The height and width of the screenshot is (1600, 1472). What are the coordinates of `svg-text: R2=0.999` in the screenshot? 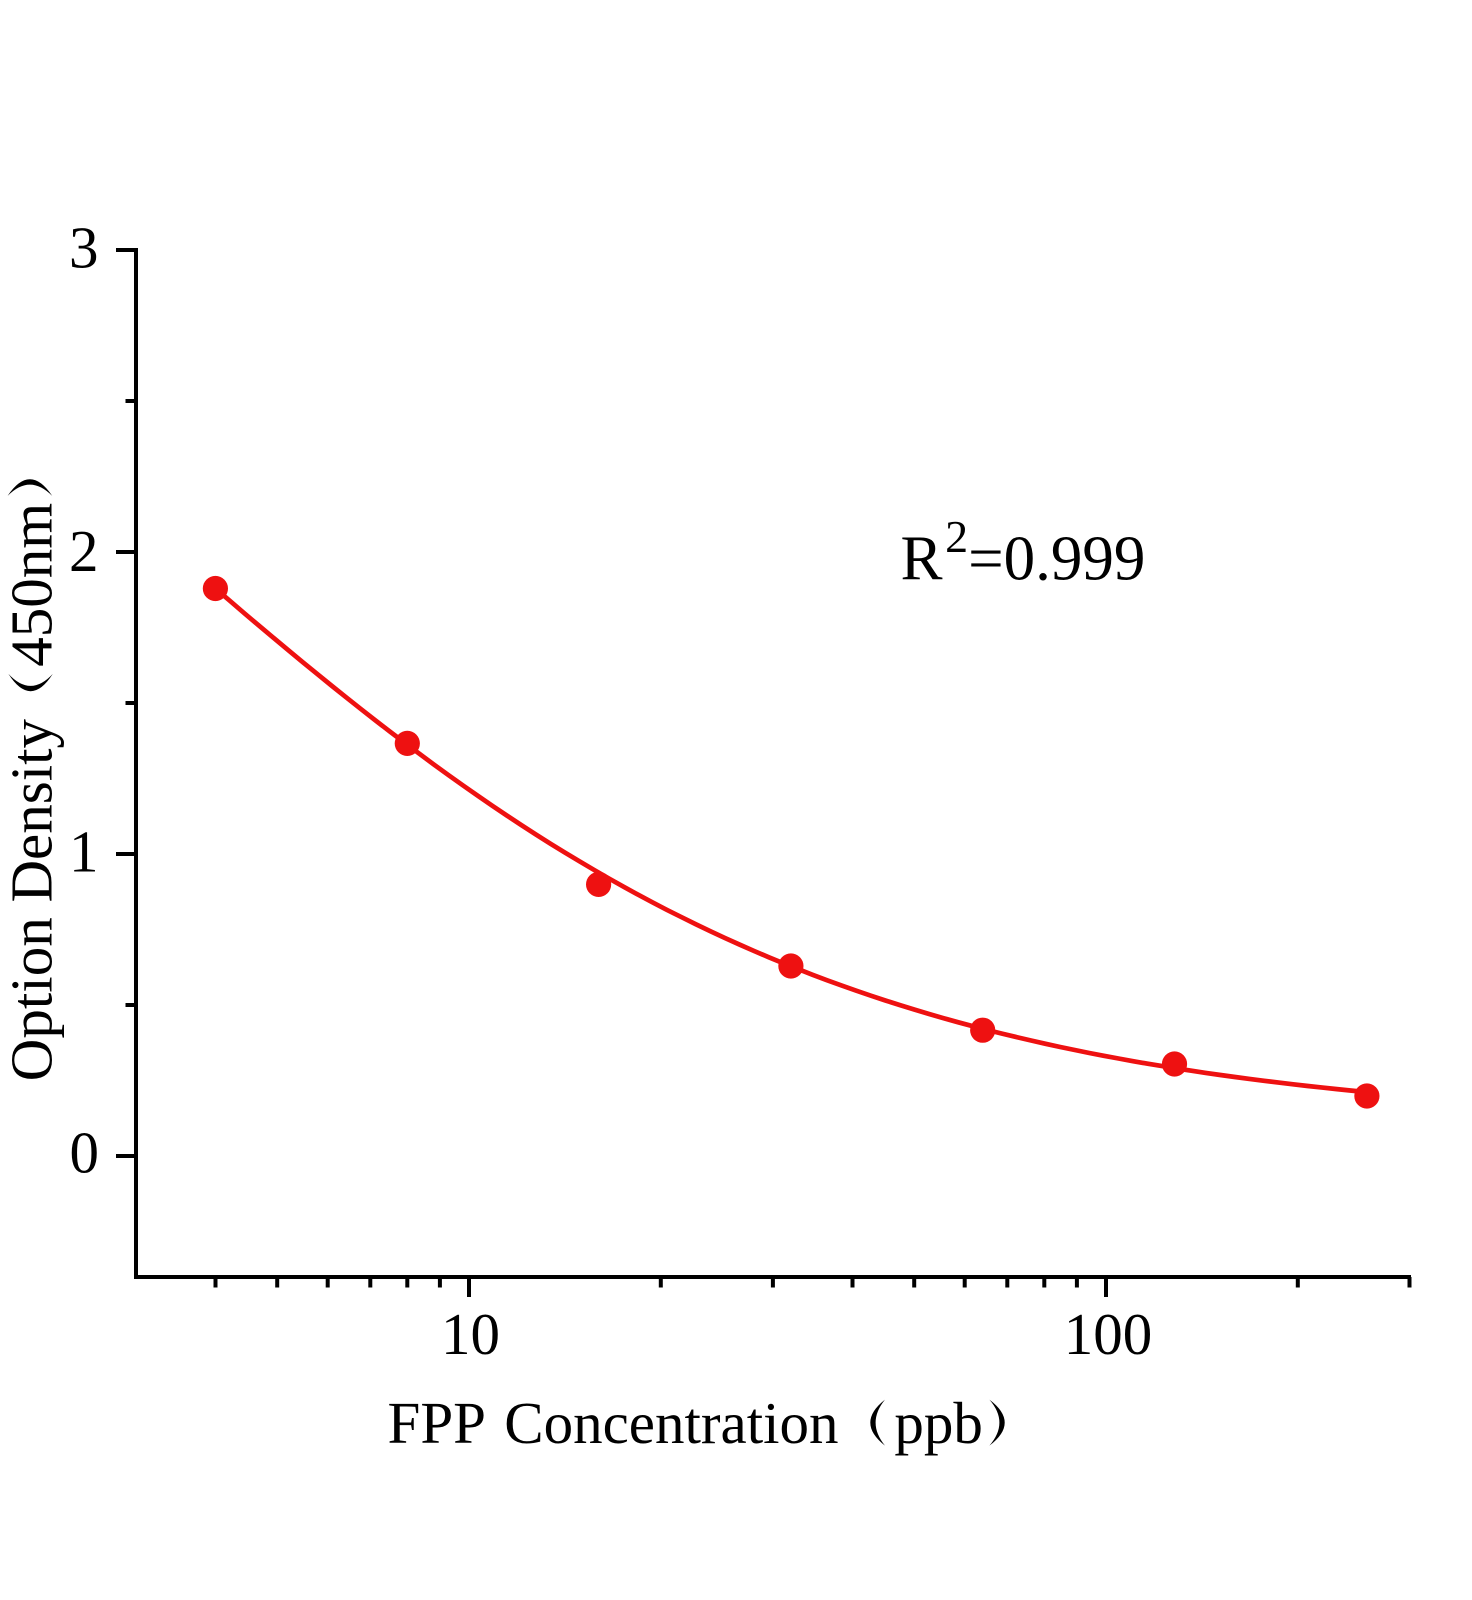 It's located at (1023, 552).